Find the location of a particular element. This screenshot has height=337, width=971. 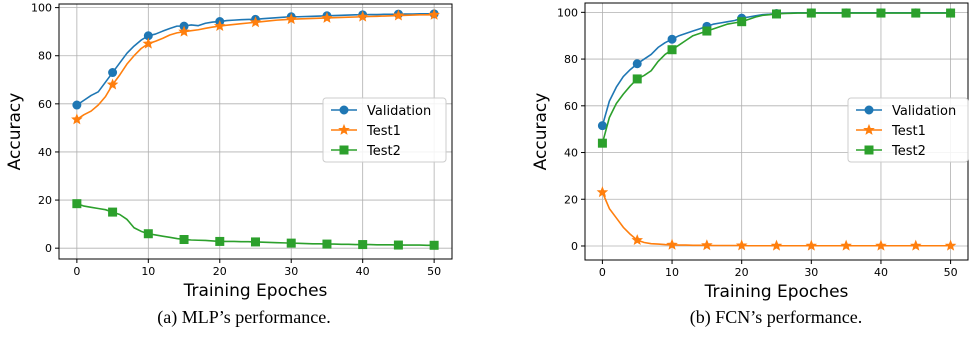

figure-caption: (b) FCN’s performance. is located at coordinates (776, 317).